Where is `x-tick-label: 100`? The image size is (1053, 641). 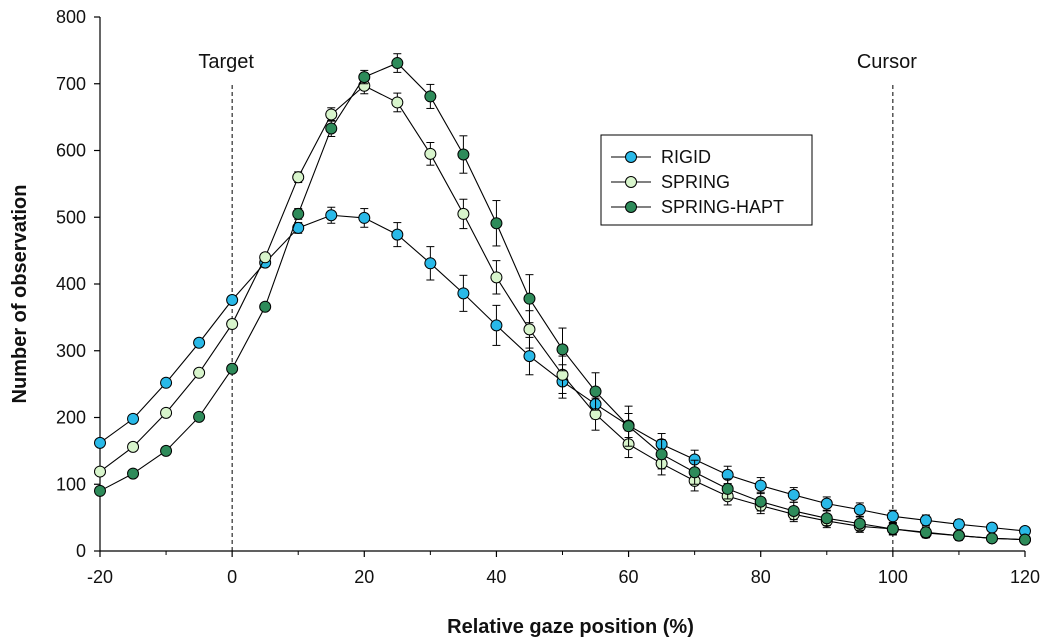
x-tick-label: 100 is located at coordinates (893, 577).